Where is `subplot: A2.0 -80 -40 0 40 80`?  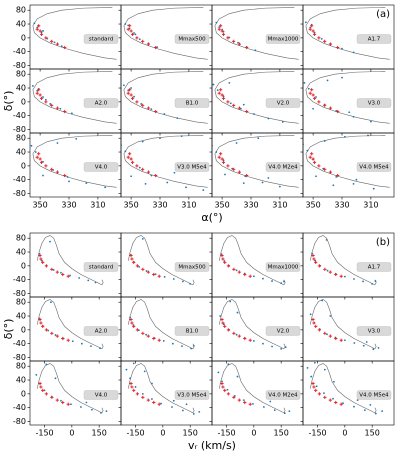 subplot: A2.0 -80 -40 0 40 80 is located at coordinates (67, 330).